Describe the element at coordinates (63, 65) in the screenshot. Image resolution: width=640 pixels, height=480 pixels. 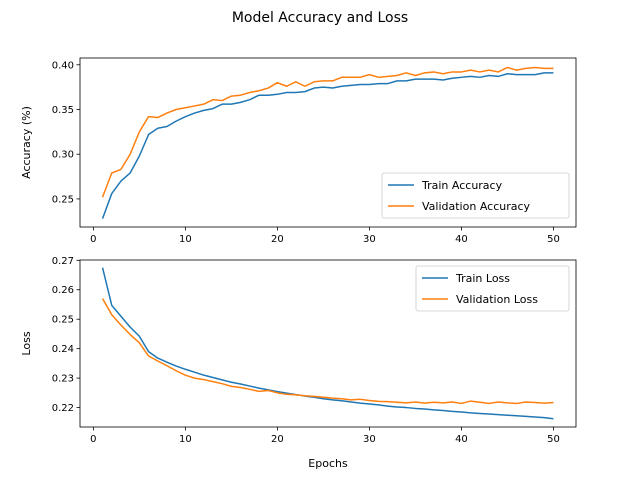
I see `y-tick-label: 0.40` at that location.